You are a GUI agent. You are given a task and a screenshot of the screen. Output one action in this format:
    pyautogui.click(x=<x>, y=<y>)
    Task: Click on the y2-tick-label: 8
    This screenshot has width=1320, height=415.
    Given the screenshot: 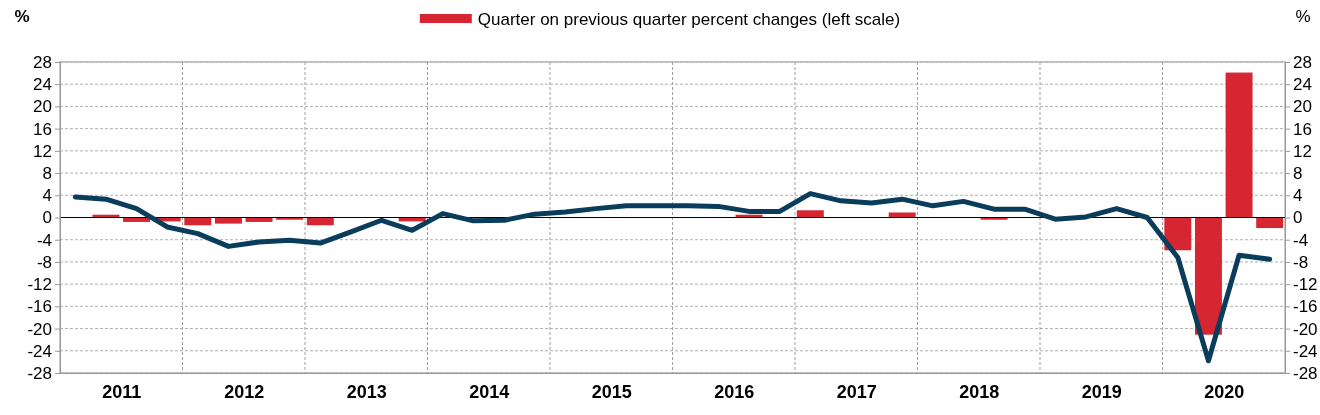 What is the action you would take?
    pyautogui.click(x=1298, y=174)
    